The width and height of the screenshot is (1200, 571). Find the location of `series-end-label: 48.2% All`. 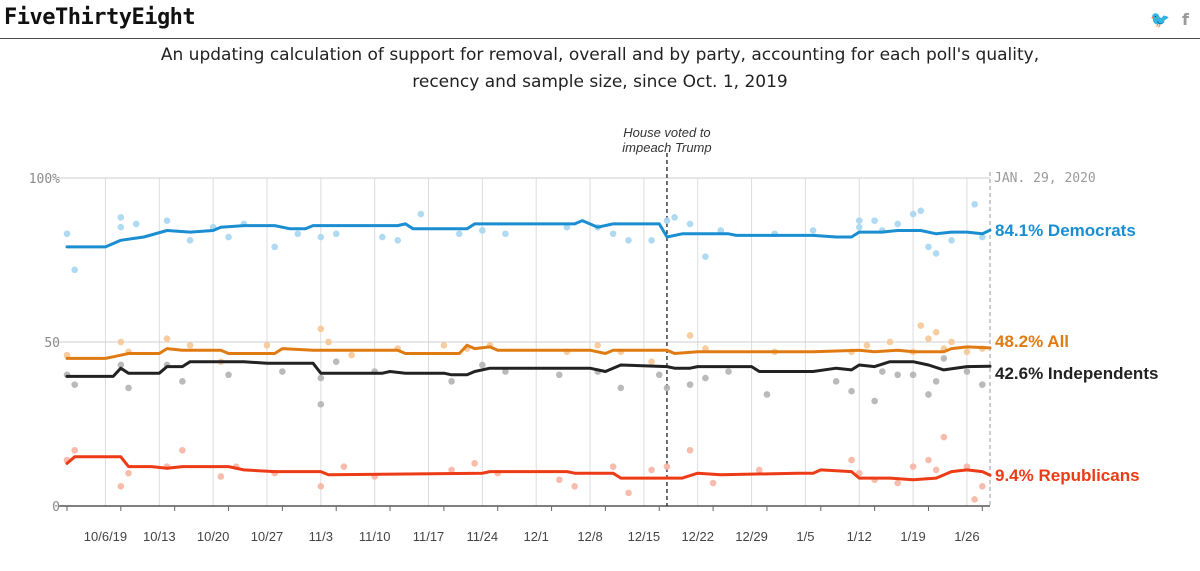

series-end-label: 48.2% All is located at coordinates (1032, 341).